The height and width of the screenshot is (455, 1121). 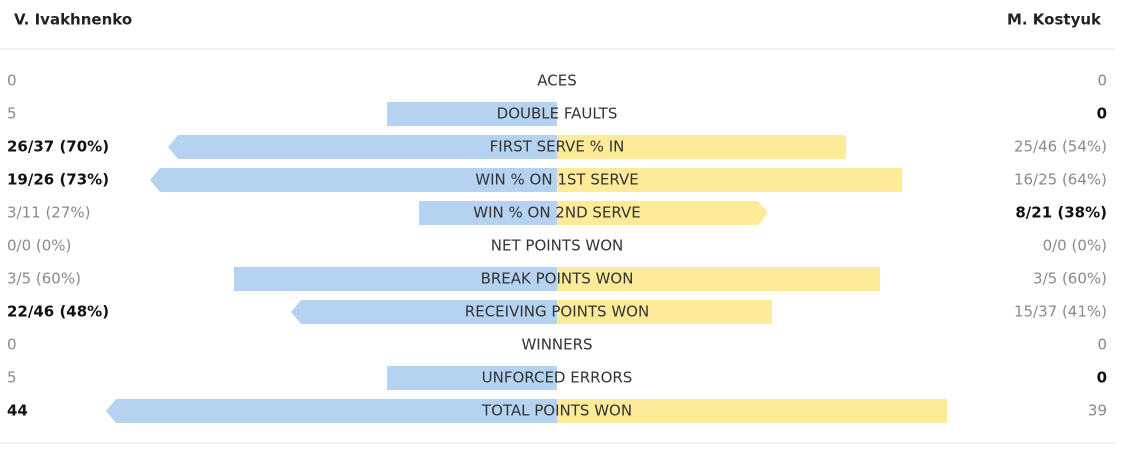 What do you see at coordinates (17, 411) in the screenshot?
I see `left-value: 44` at bounding box center [17, 411].